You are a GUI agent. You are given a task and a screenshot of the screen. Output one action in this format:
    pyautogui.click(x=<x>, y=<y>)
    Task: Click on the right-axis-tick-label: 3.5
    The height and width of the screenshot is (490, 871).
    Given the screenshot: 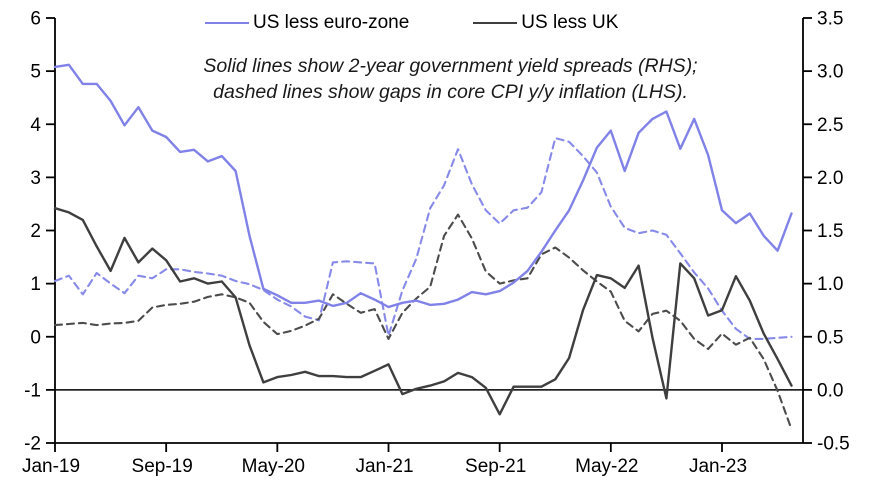 What is the action you would take?
    pyautogui.click(x=830, y=19)
    